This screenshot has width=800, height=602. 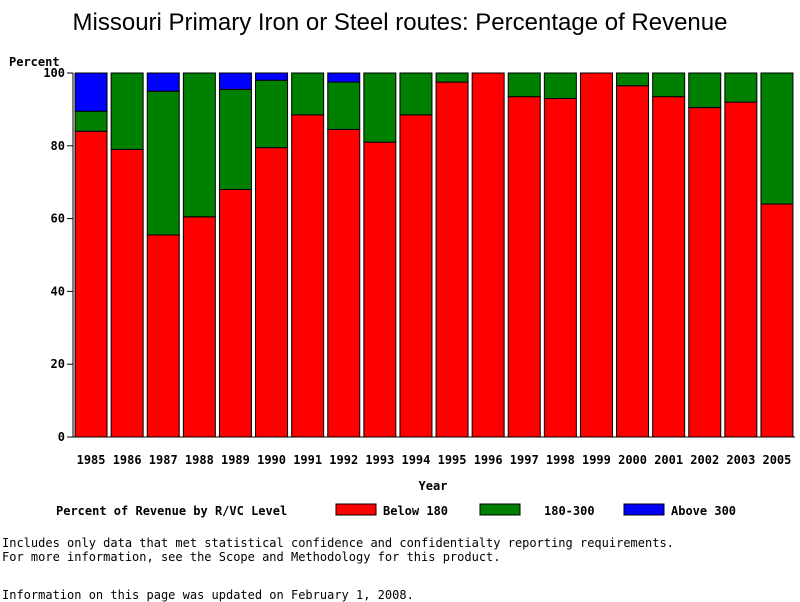 I want to click on legend-label-above-300: Above 300, so click(x=703, y=511).